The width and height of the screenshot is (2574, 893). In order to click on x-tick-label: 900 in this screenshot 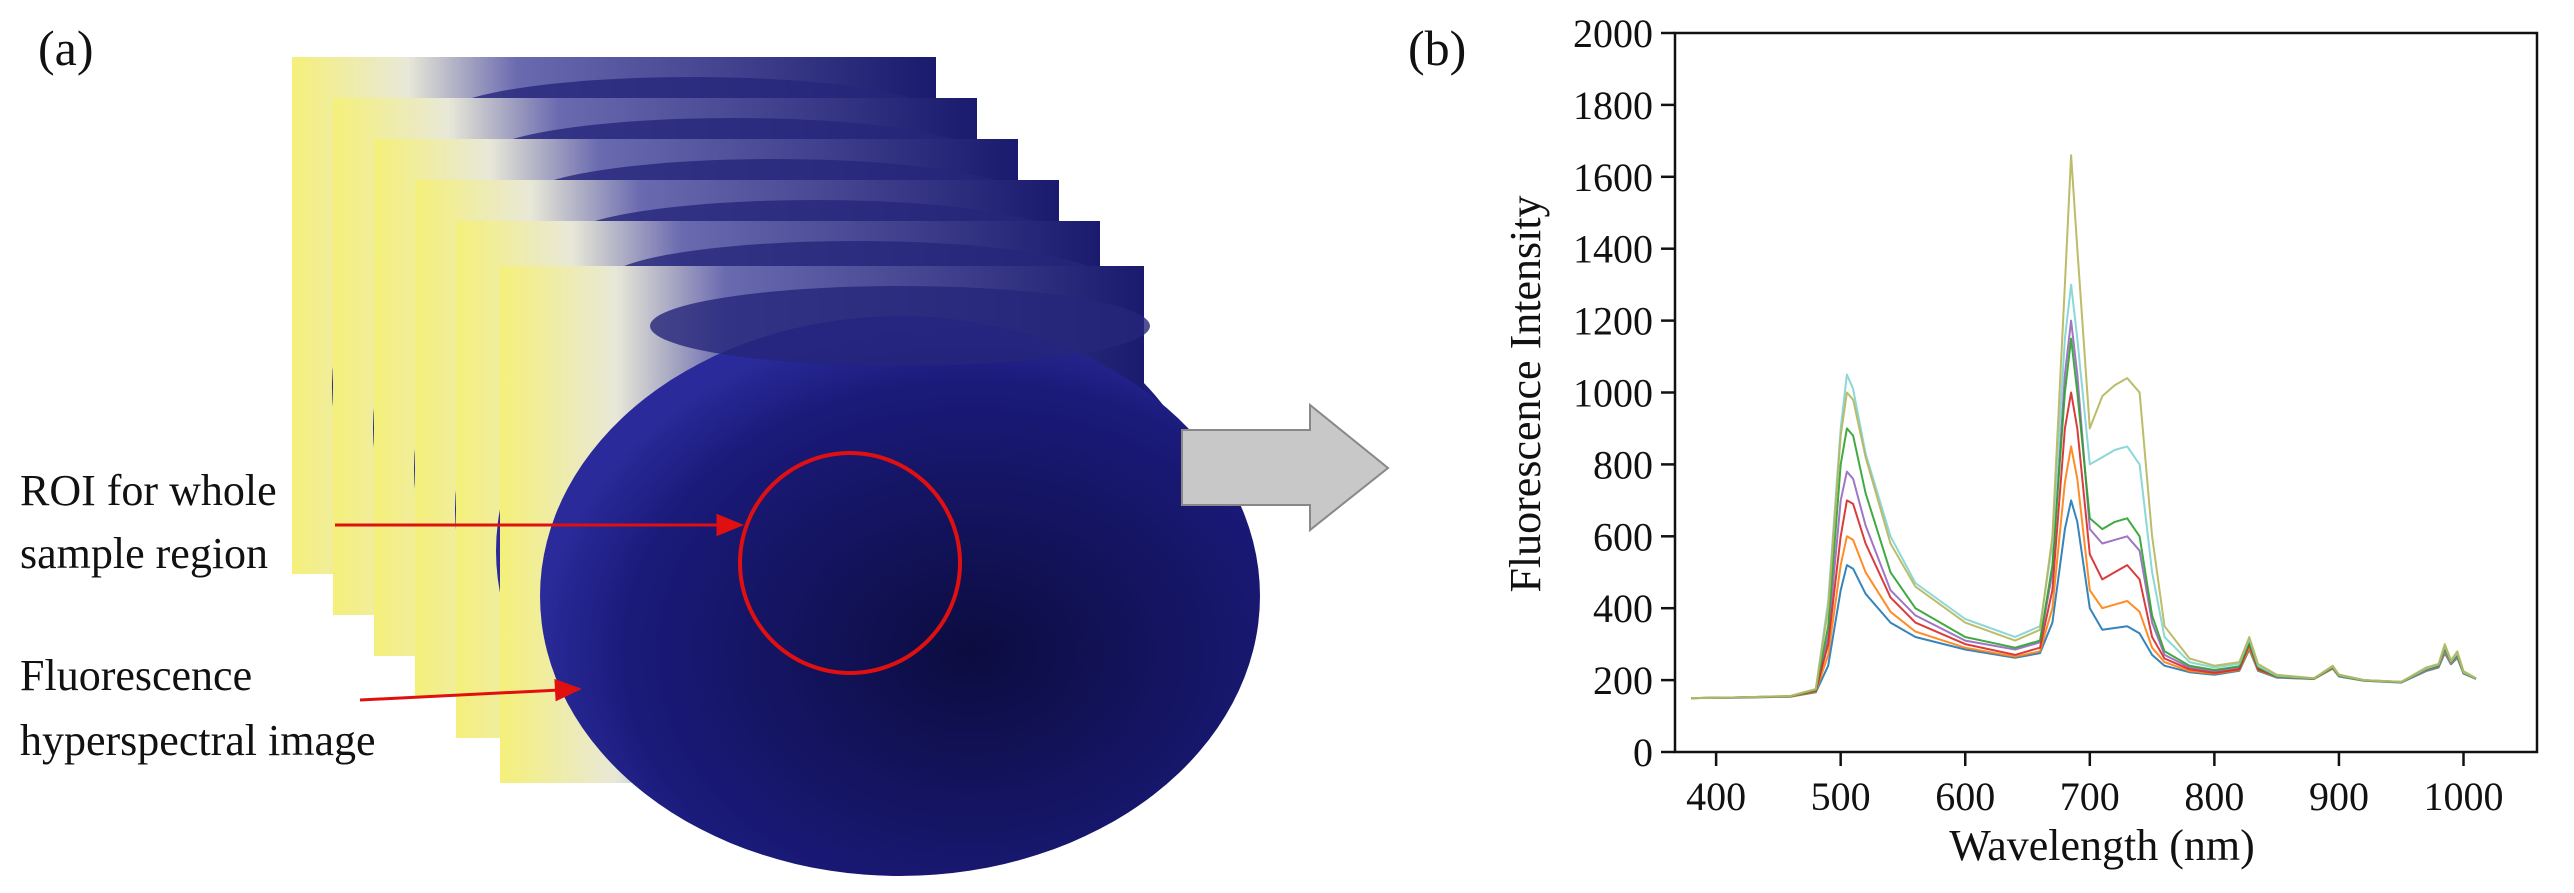, I will do `click(2339, 796)`.